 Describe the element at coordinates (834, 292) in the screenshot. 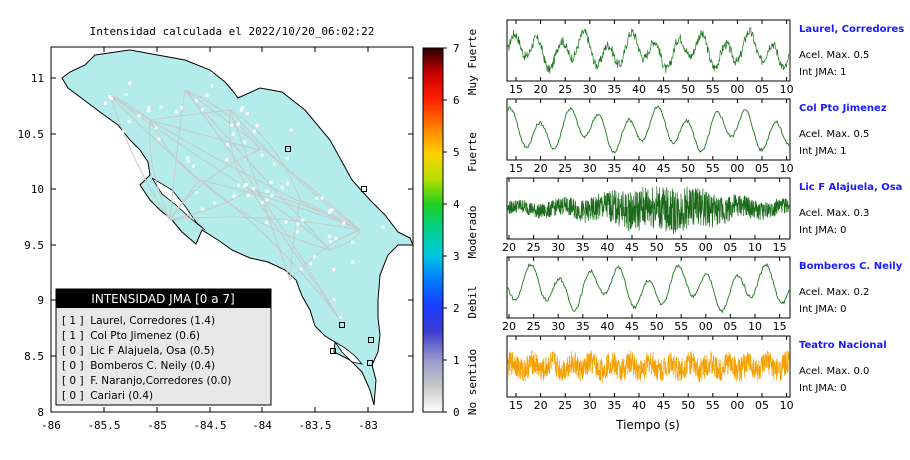

I see `station-accel: Acel. Max. 0.2` at that location.